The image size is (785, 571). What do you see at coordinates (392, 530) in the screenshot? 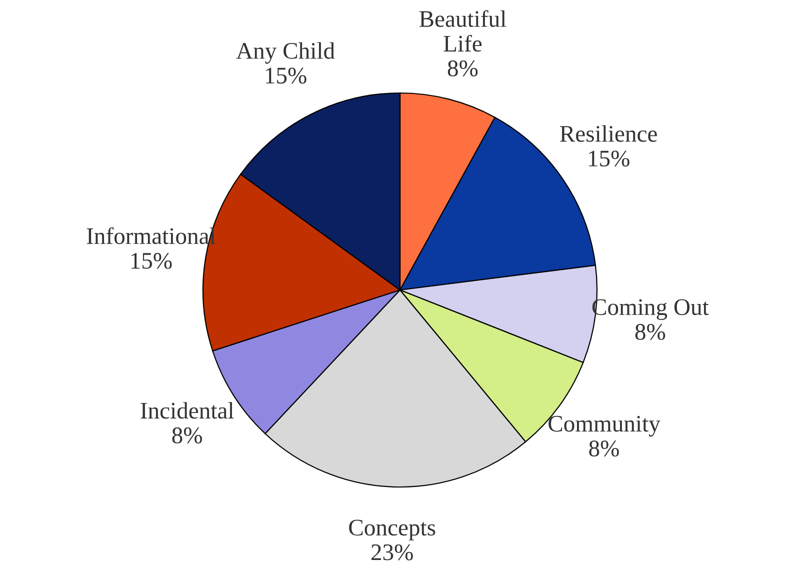
I see `slice-label: Concepts` at bounding box center [392, 530].